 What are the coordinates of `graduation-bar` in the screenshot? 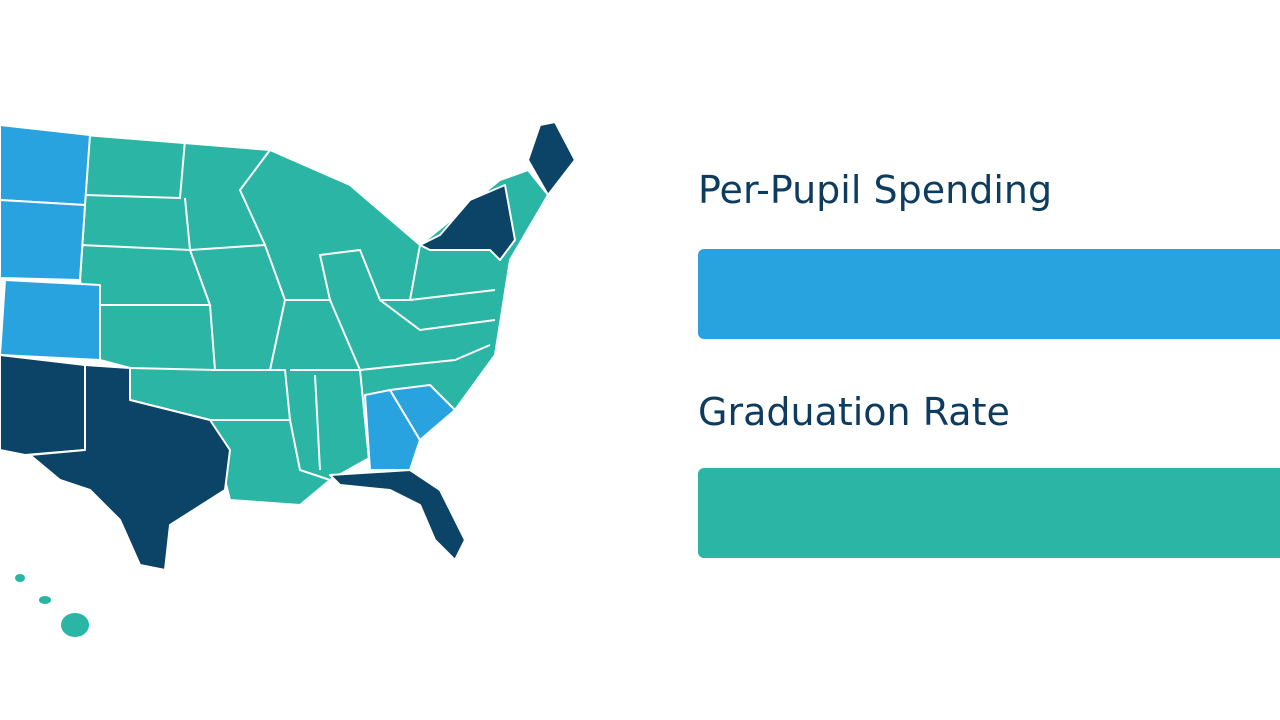 It's located at (989, 513).